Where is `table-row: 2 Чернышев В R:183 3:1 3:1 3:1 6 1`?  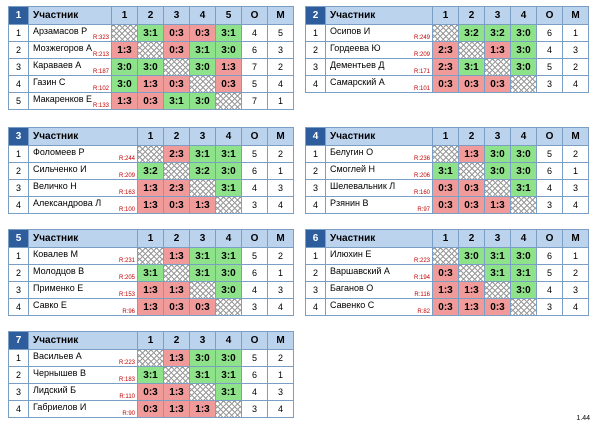 table-row: 2 Чернышев В R:183 3:1 3:1 3:1 6 1 is located at coordinates (151, 375).